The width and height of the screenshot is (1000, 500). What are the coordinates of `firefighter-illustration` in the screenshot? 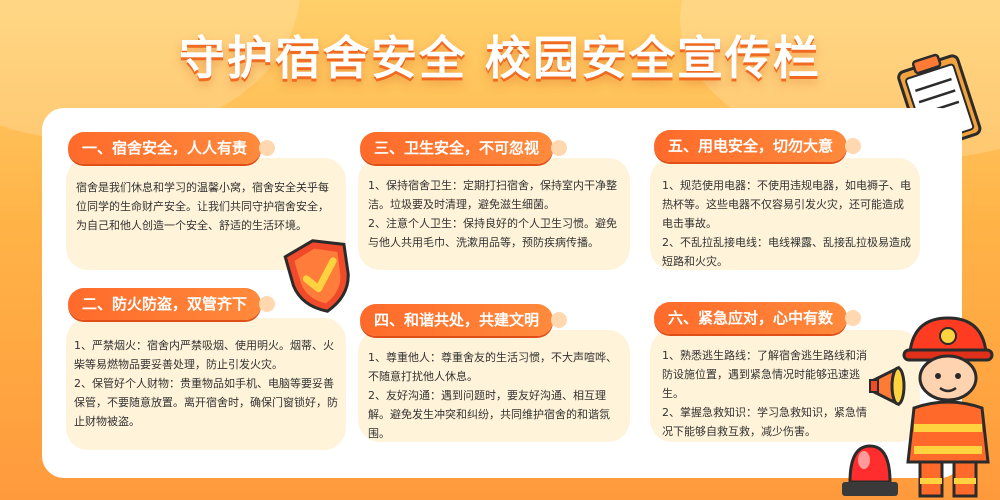 It's located at (948, 407).